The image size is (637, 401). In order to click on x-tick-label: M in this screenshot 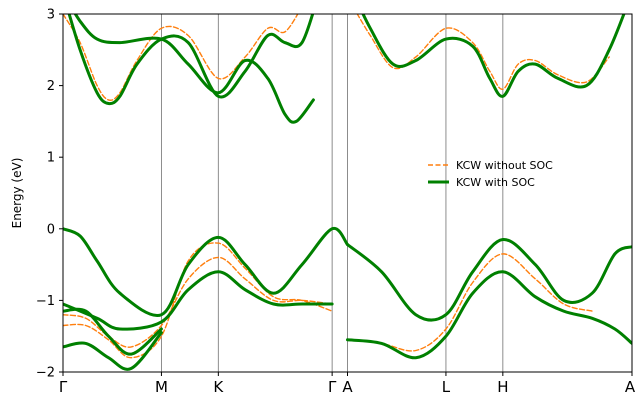, I will do `click(161, 387)`.